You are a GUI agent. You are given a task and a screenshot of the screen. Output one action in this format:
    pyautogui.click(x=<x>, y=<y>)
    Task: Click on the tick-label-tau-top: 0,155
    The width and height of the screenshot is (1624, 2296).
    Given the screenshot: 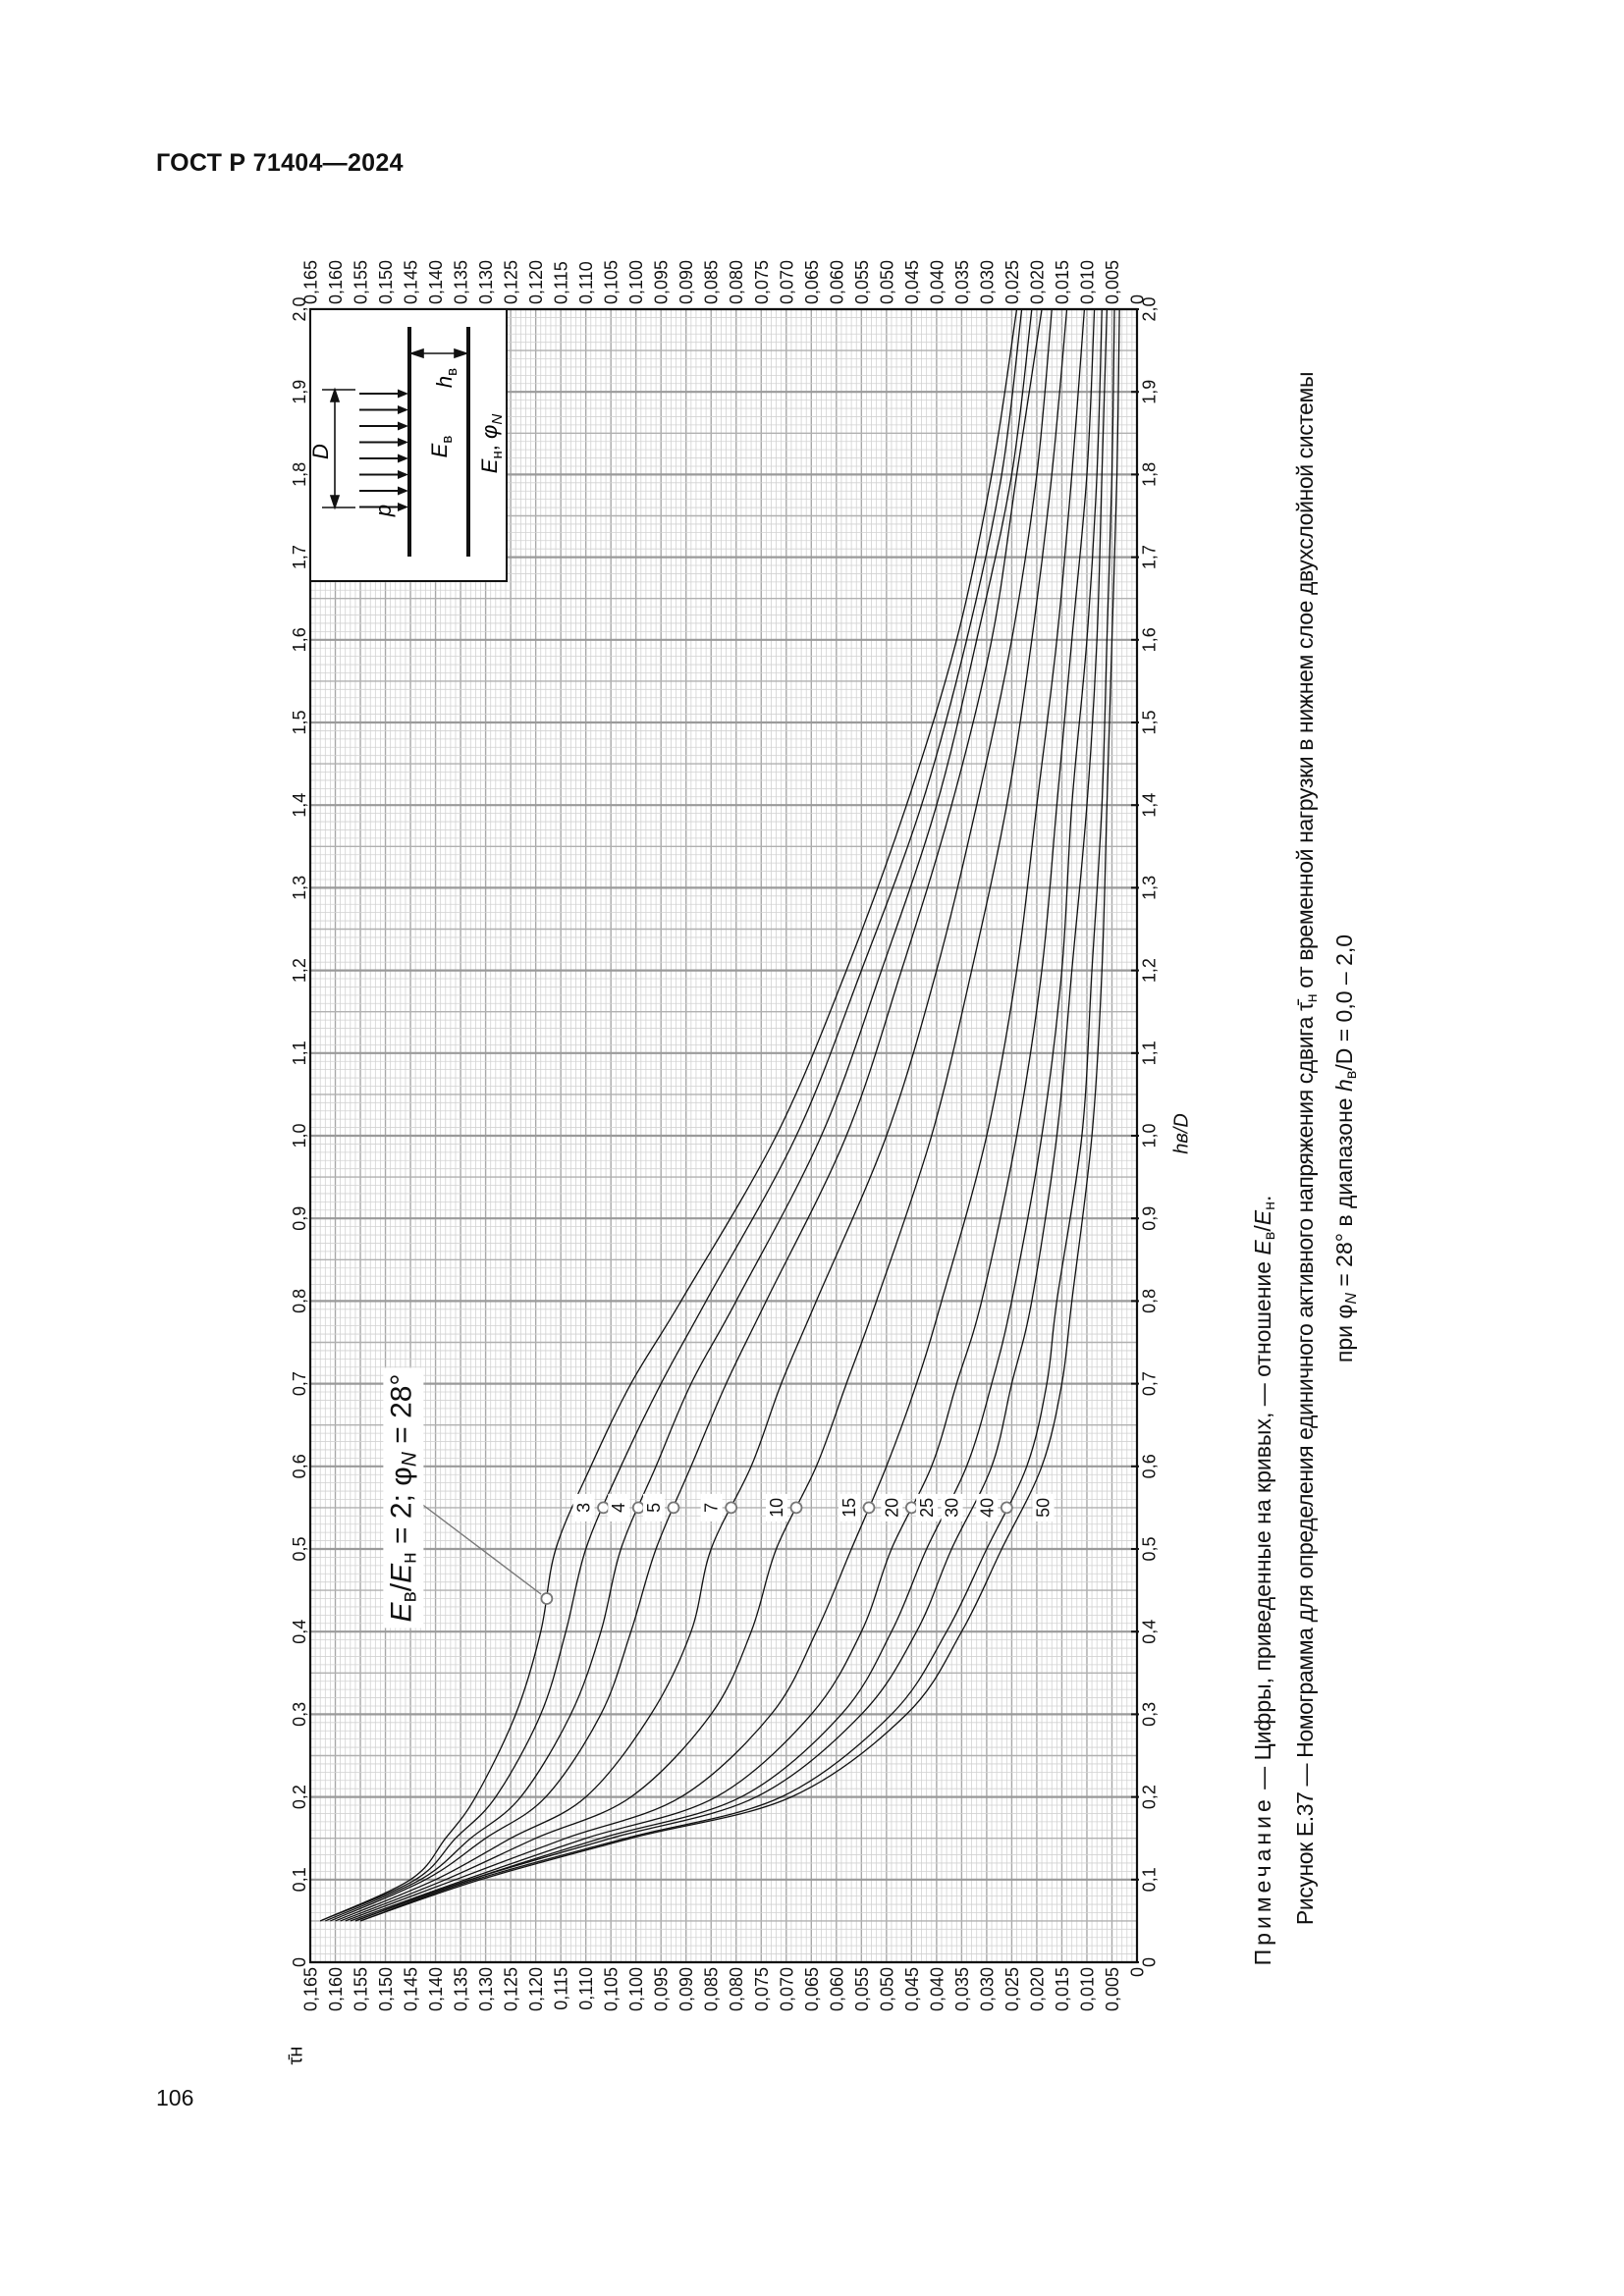 What is the action you would take?
    pyautogui.click(x=361, y=282)
    